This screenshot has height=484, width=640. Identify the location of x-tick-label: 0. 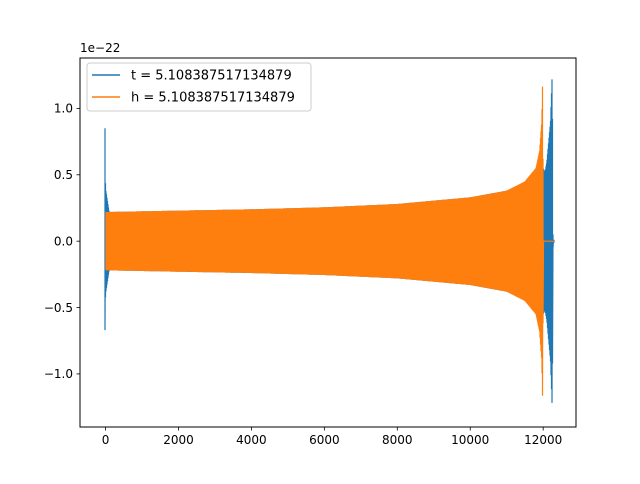
(106, 440).